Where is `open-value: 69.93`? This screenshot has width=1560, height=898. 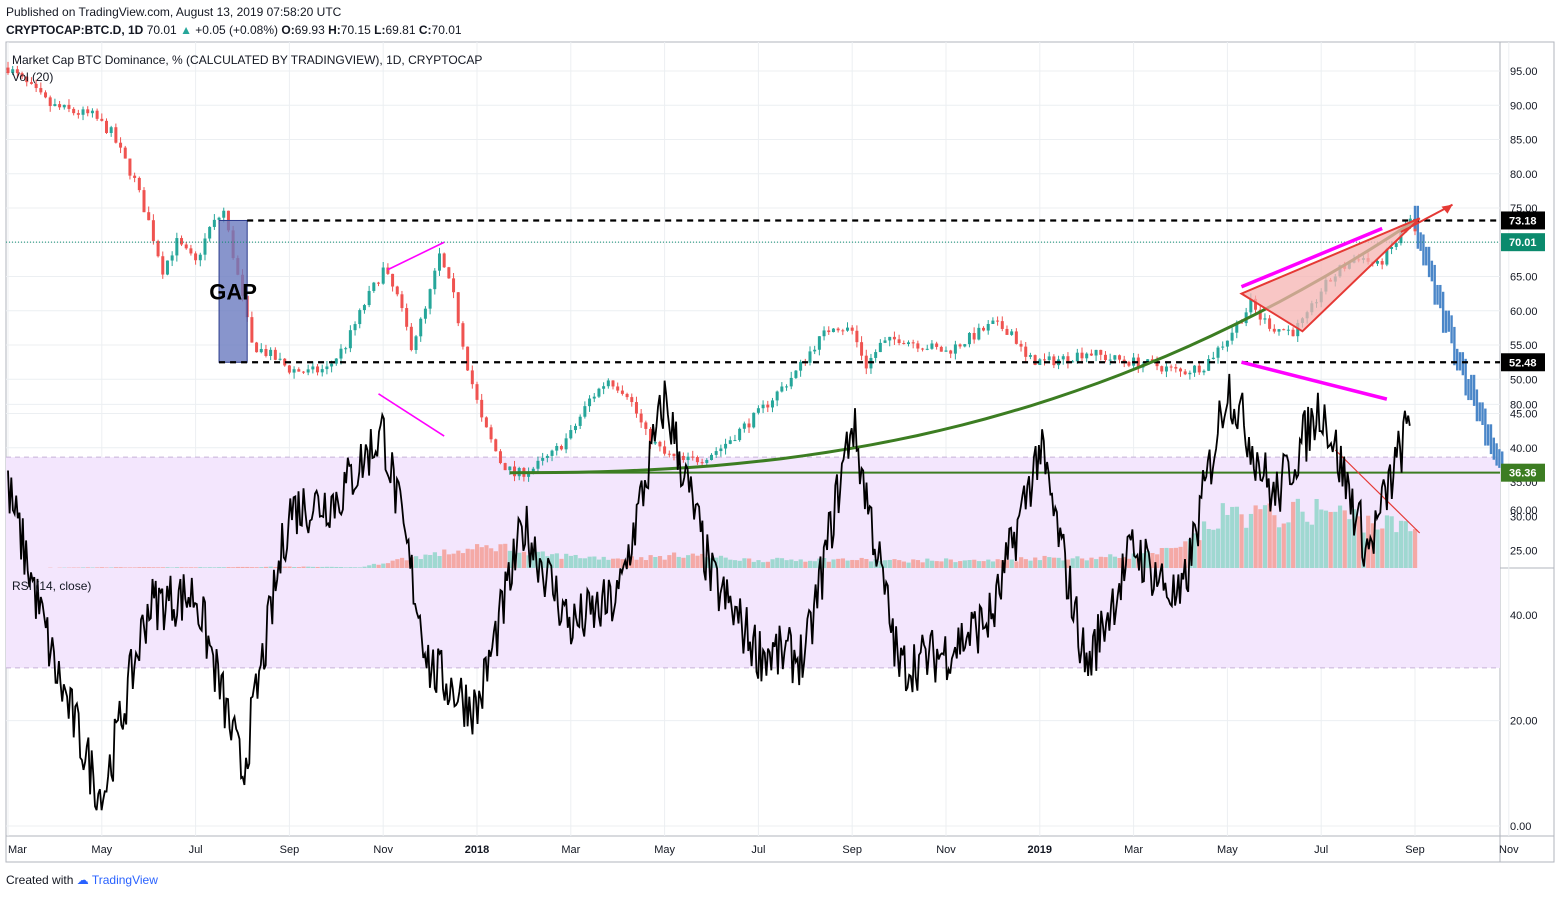 open-value: 69.93 is located at coordinates (309, 30).